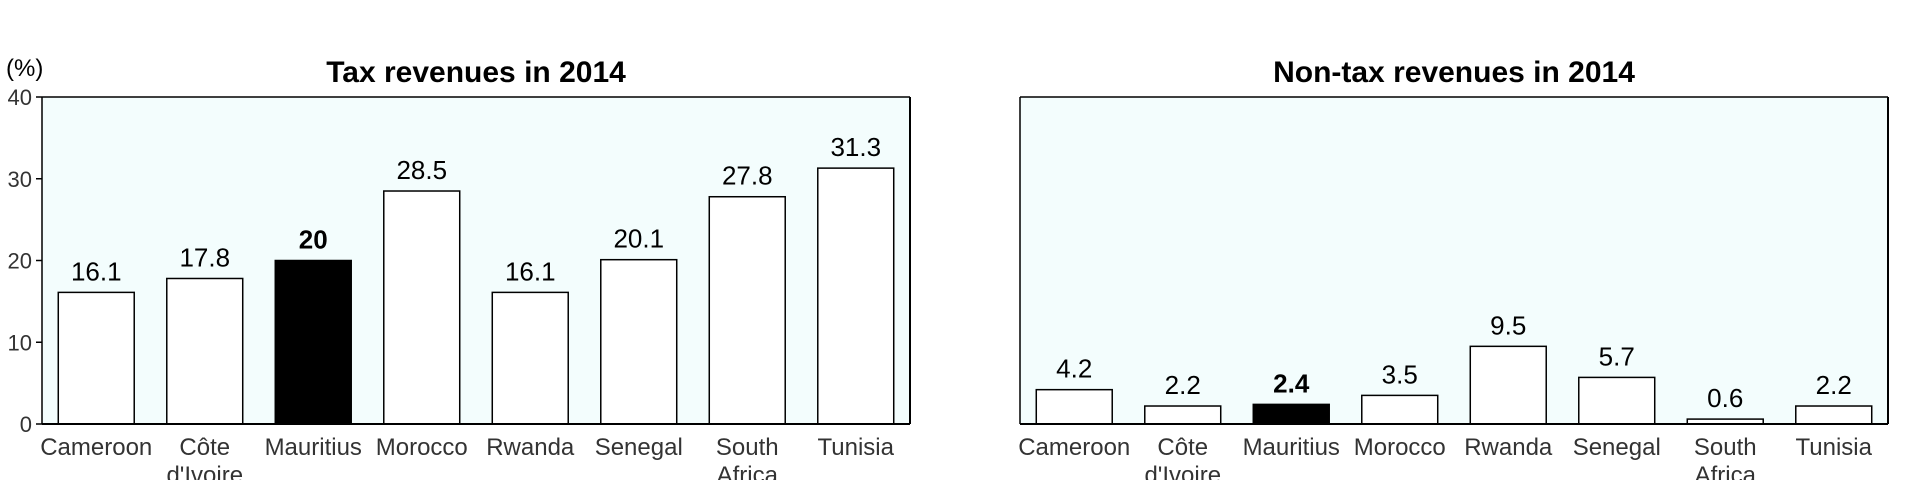 The image size is (1920, 480). Describe the element at coordinates (855, 147) in the screenshot. I see `data-label: 31.3` at that location.